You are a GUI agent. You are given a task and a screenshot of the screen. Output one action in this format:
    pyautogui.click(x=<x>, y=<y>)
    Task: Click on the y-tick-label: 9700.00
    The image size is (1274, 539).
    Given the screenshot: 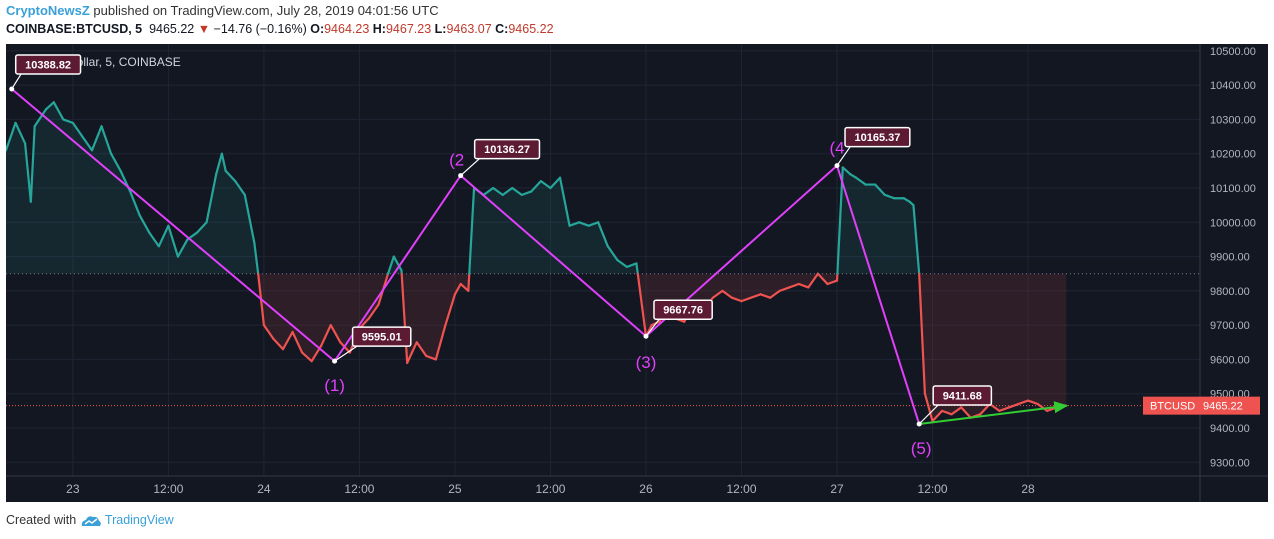 What is the action you would take?
    pyautogui.click(x=1230, y=326)
    